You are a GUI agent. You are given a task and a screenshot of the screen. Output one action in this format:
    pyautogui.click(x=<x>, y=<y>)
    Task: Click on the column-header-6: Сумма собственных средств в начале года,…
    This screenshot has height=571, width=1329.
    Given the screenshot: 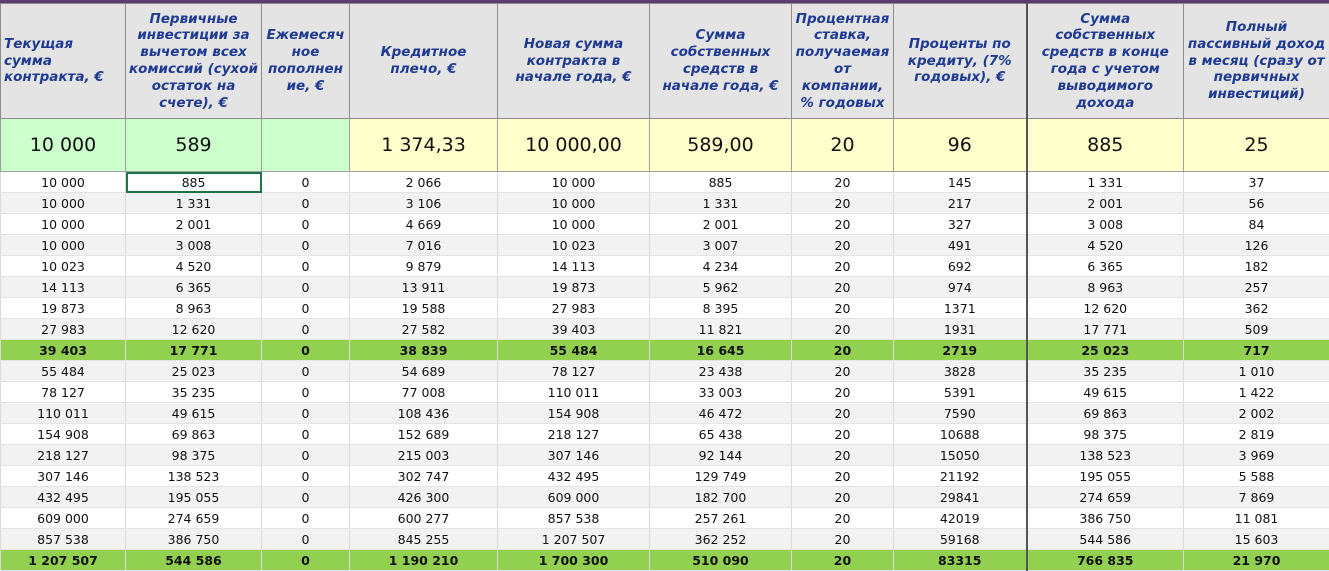 What is the action you would take?
    pyautogui.click(x=720, y=61)
    